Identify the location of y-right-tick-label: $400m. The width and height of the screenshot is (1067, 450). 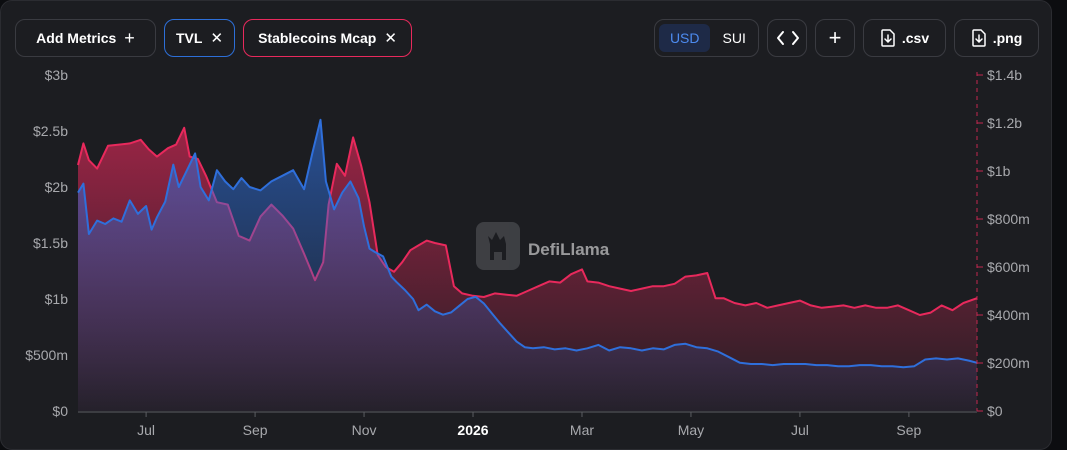
(1008, 315).